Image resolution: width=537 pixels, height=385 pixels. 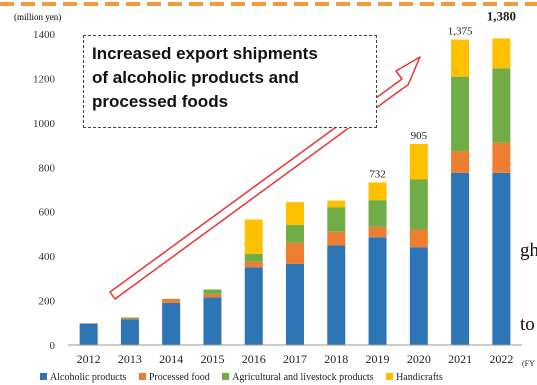 I want to click on callout-line-2: of alcoholic products and, so click(x=195, y=77).